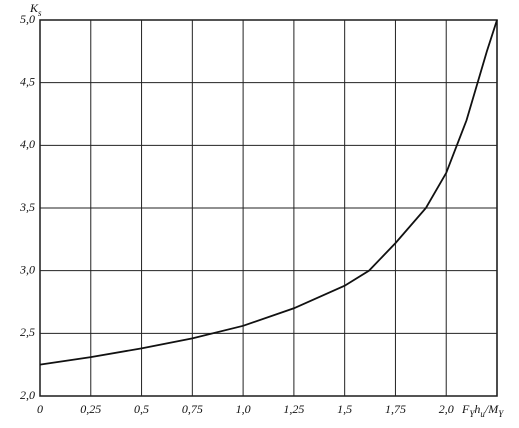  What do you see at coordinates (395, 409) in the screenshot?
I see `x-tick-label: 1,75` at bounding box center [395, 409].